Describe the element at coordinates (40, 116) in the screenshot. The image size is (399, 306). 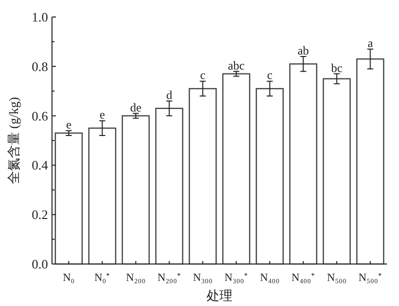
I see `y-tick-label: 0.6` at that location.